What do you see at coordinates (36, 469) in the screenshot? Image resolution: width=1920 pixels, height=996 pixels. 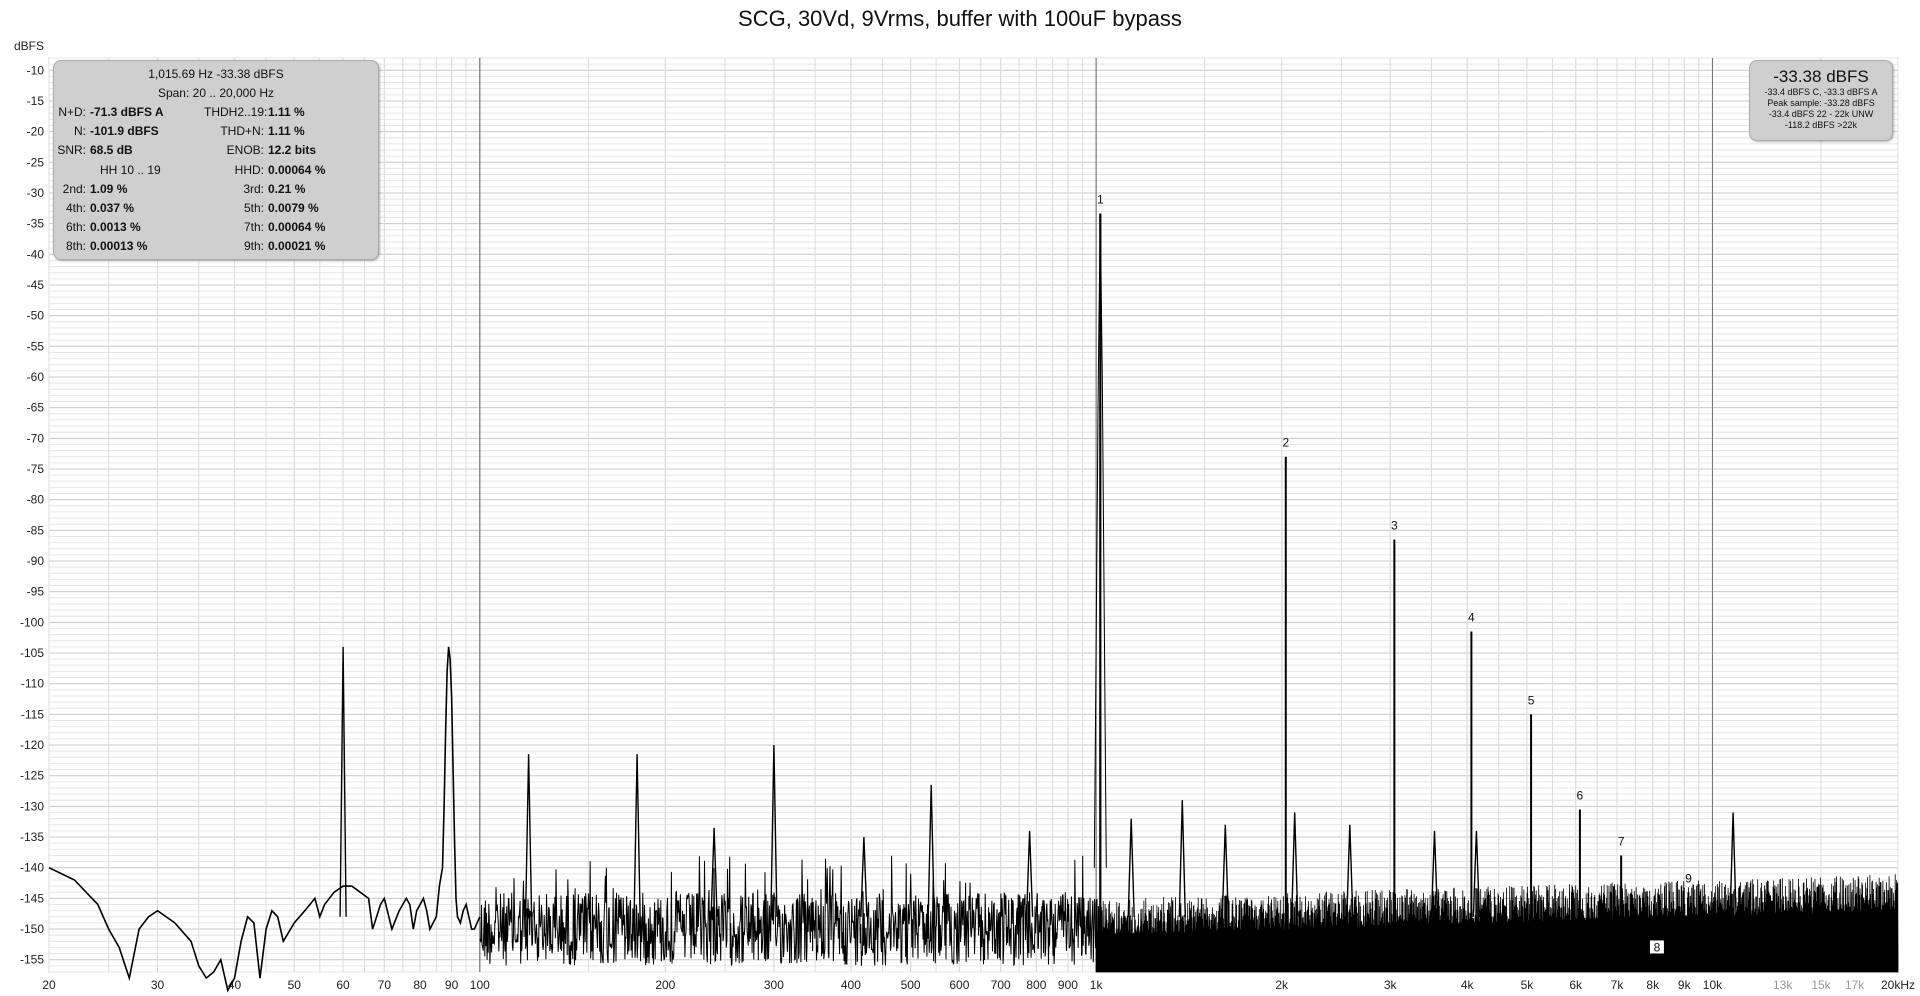 I see `y-tick-label: -75` at bounding box center [36, 469].